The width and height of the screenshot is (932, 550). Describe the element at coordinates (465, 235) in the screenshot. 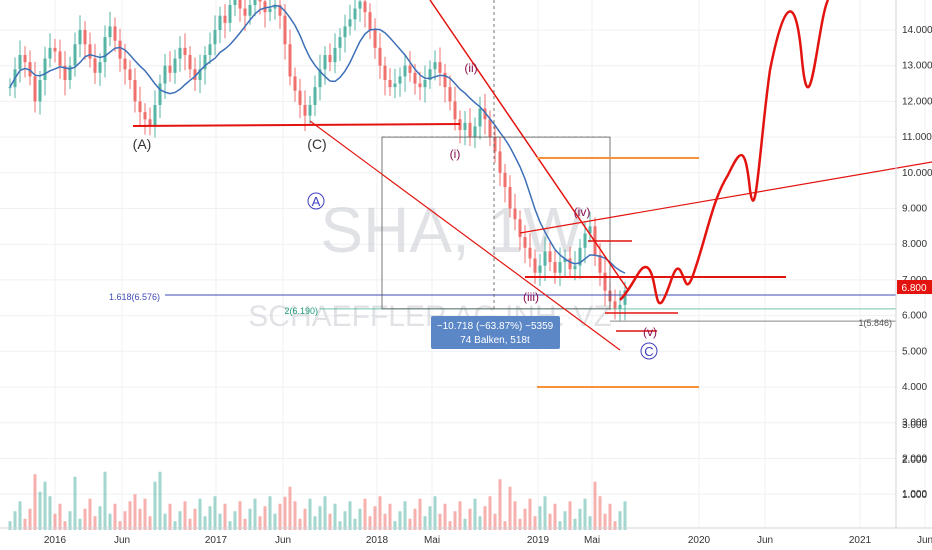

I see `channel-line-lower` at that location.